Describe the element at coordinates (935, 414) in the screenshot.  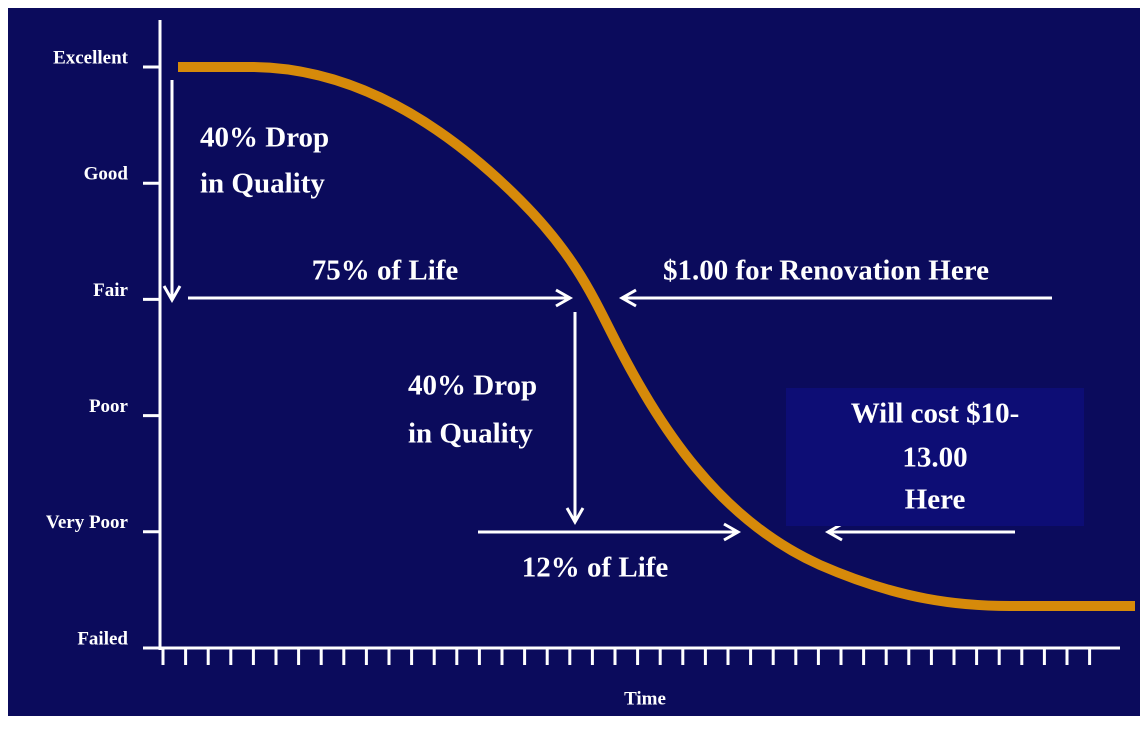
I see `cost-text: Will cost $10-` at that location.